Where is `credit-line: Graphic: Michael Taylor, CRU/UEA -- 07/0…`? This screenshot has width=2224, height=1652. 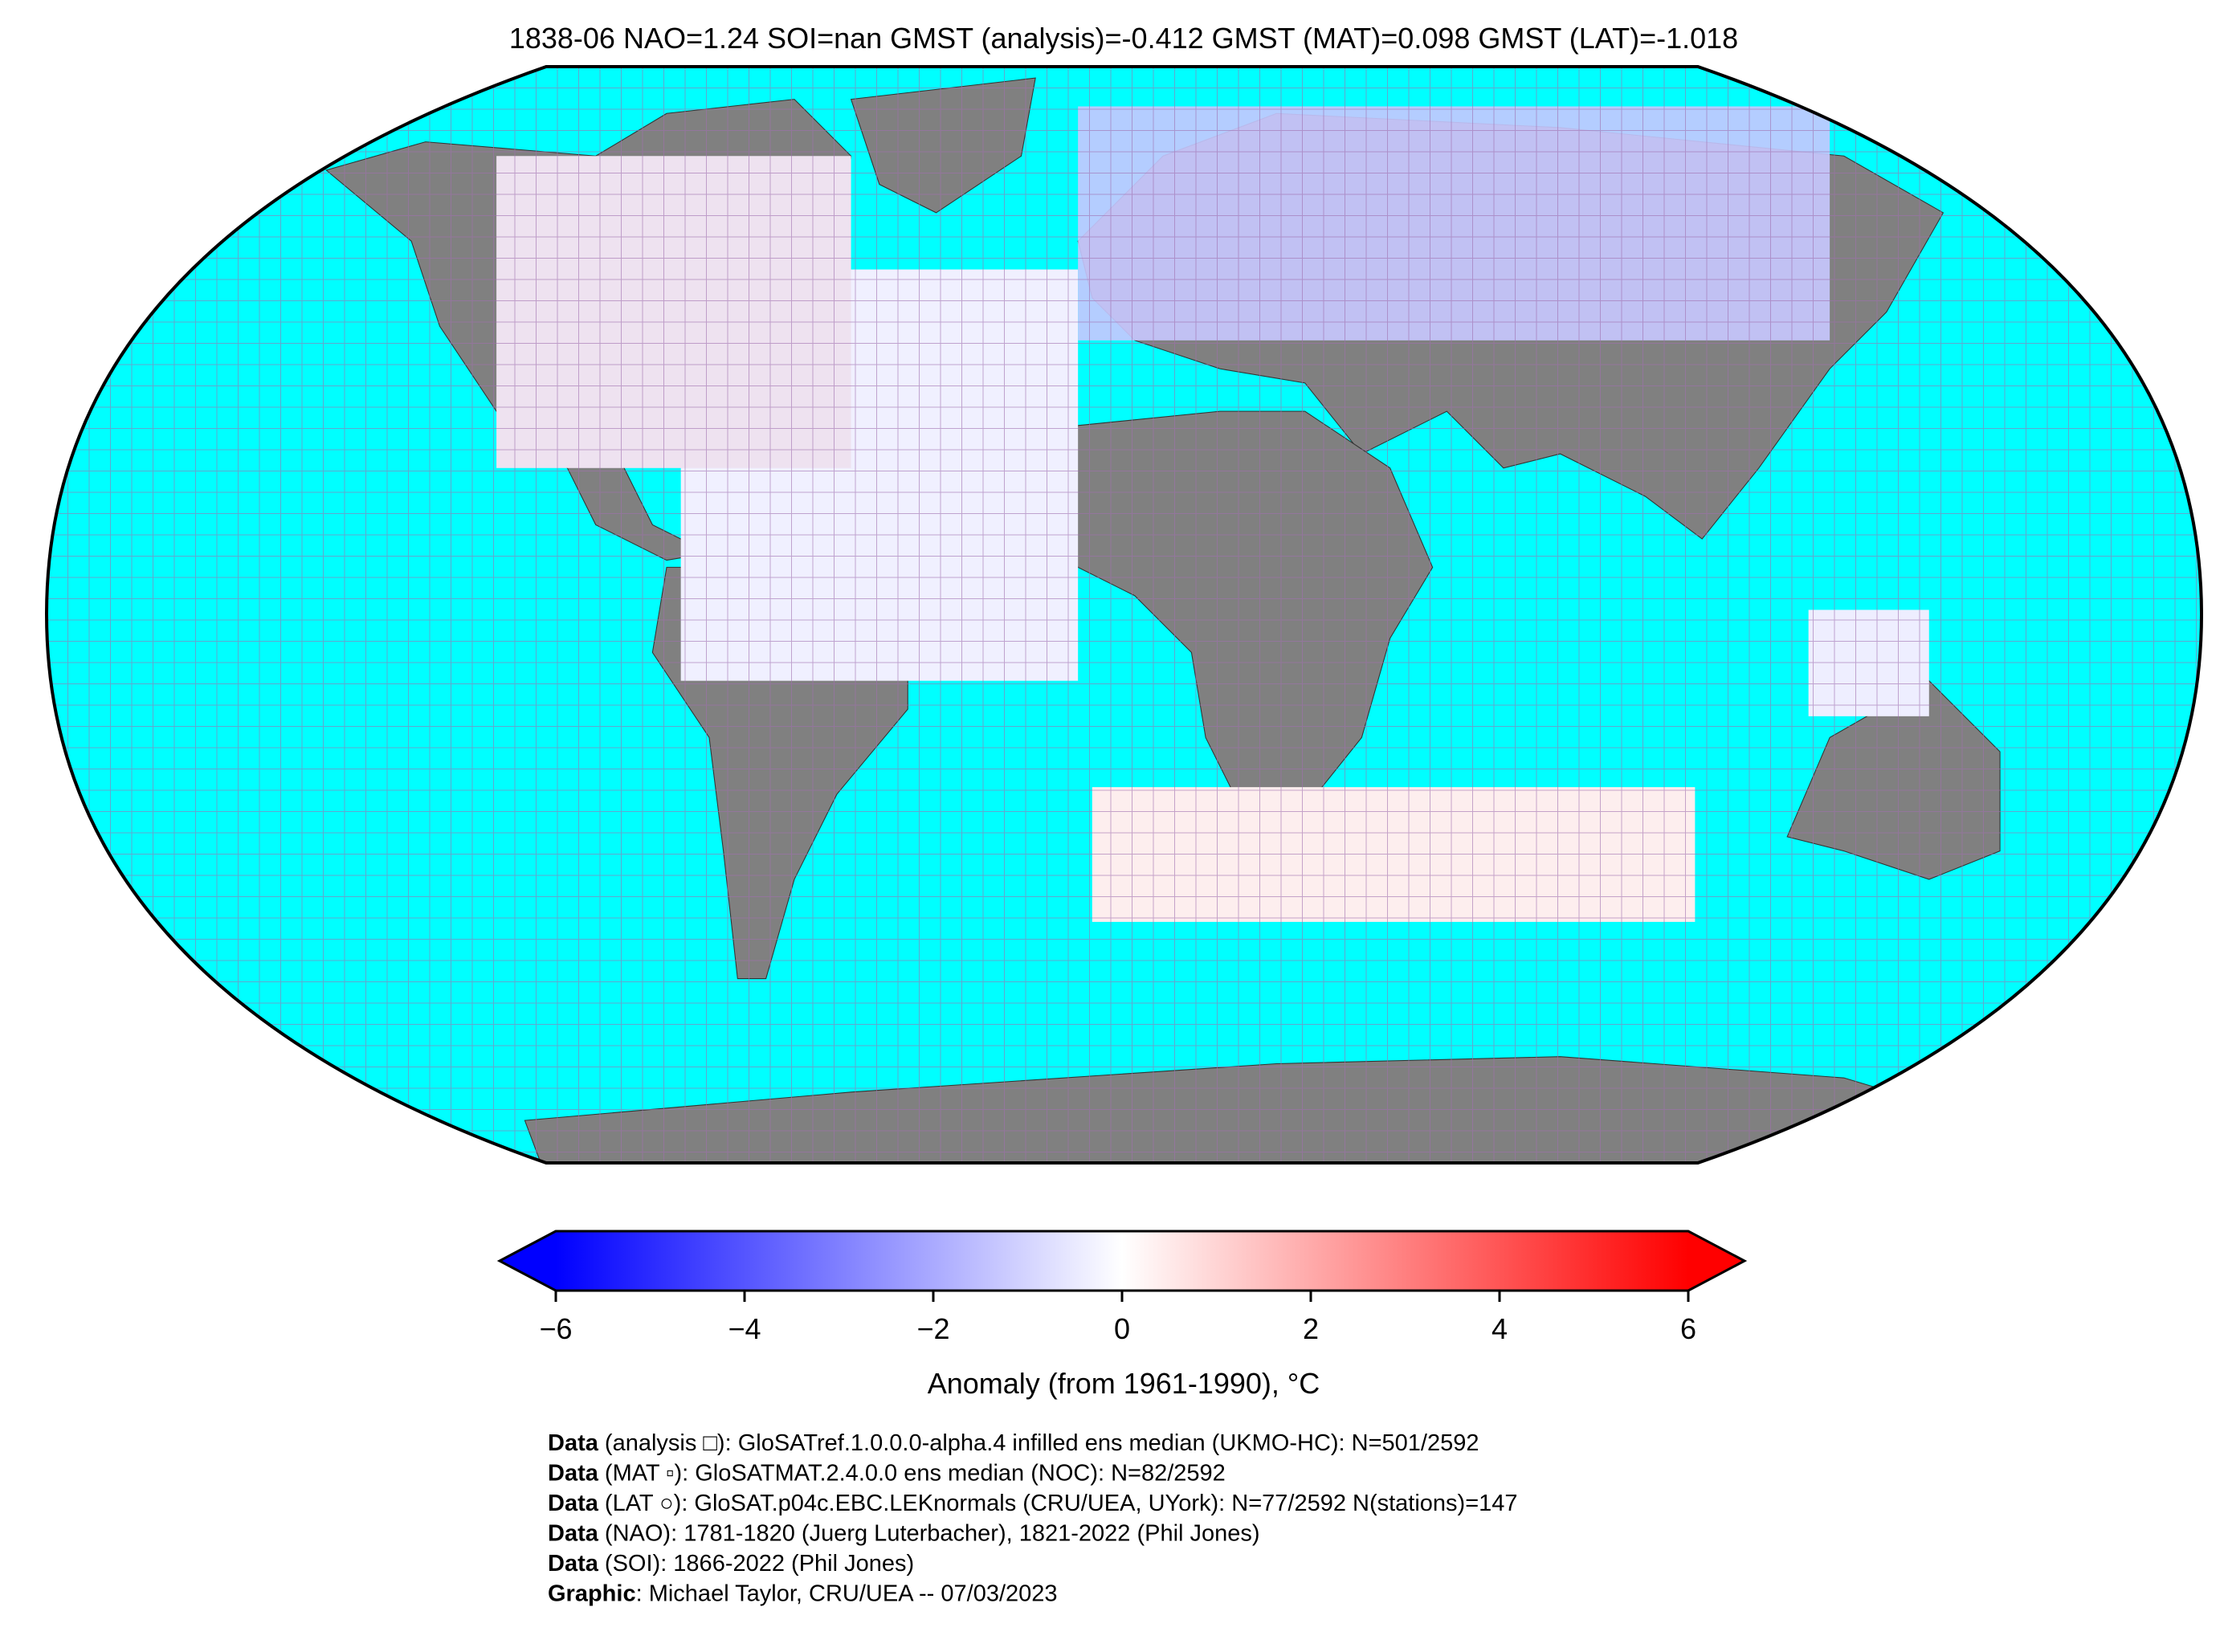
credit-line: Graphic: Michael Taylor, CRU/UEA -- 07/0… is located at coordinates (803, 1594).